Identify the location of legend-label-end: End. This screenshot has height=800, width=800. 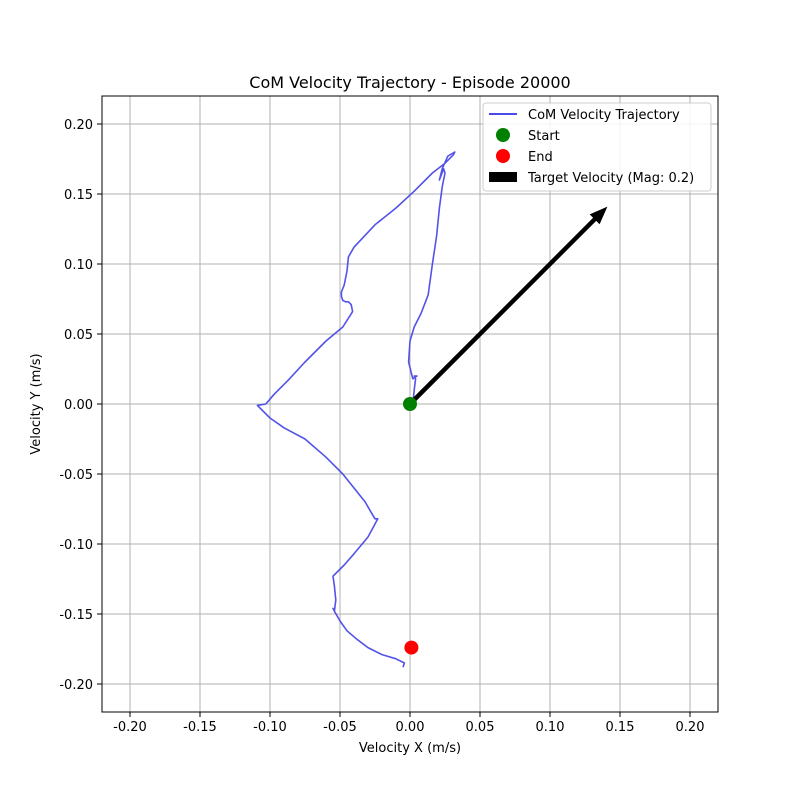
(540, 157).